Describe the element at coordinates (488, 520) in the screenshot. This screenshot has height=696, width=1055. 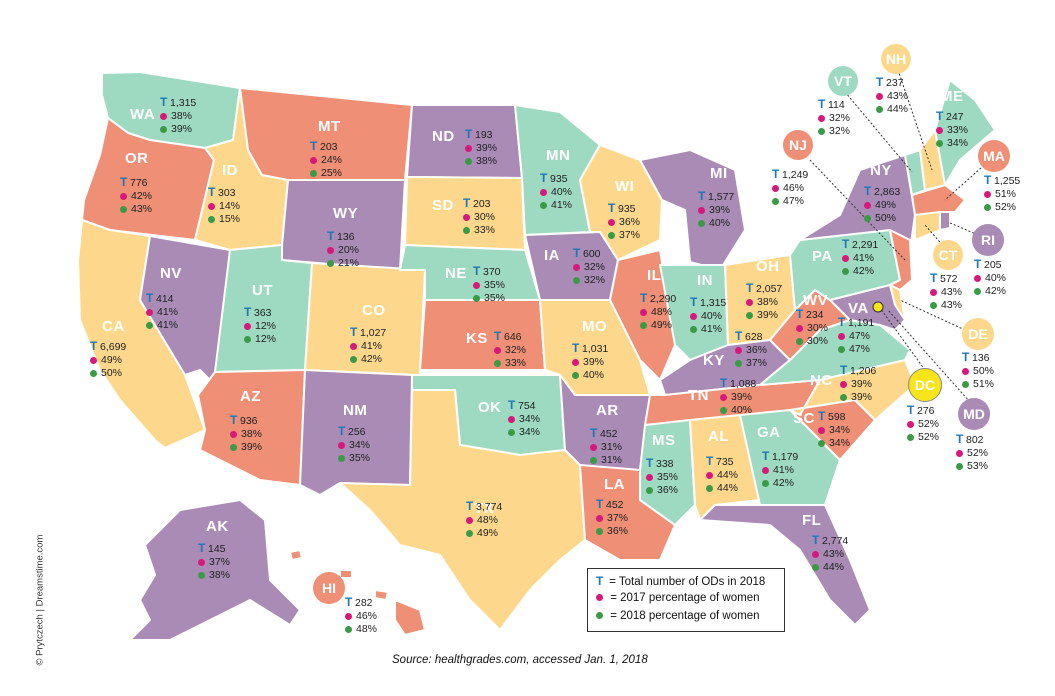
I see `pct-2017-value: 48%` at that location.